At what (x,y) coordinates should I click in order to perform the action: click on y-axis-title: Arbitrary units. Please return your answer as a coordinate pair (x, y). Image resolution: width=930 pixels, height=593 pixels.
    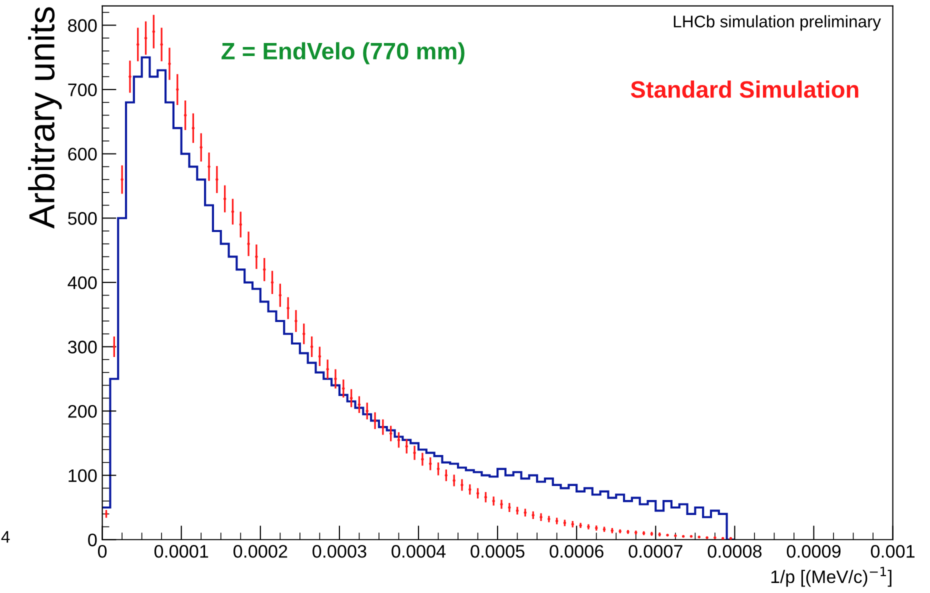
    Looking at the image, I should click on (45, 118).